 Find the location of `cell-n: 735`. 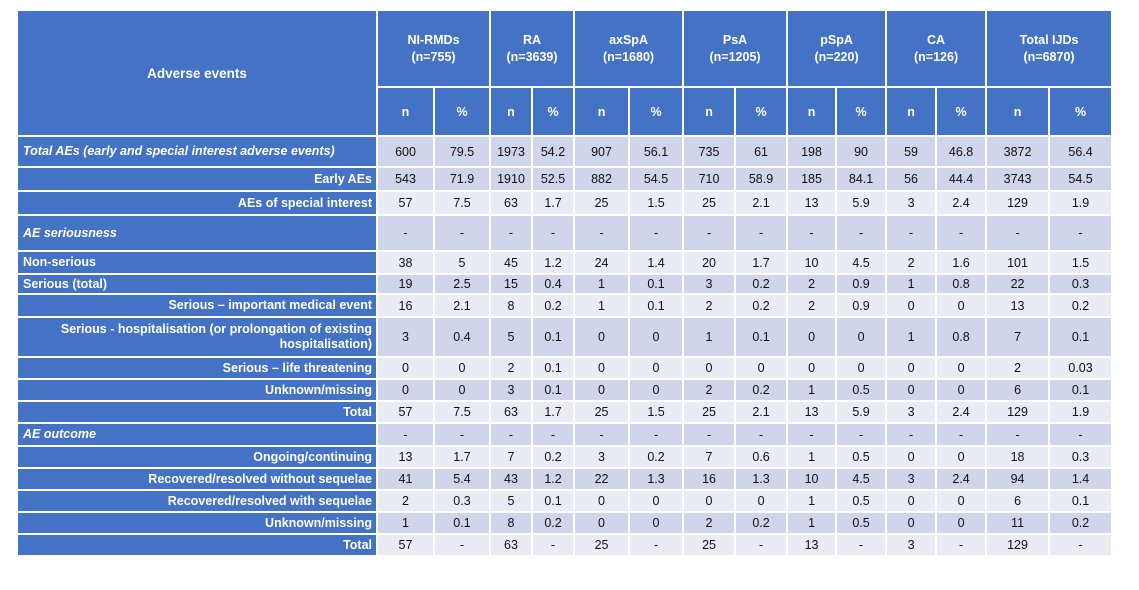

cell-n: 735 is located at coordinates (709, 151).